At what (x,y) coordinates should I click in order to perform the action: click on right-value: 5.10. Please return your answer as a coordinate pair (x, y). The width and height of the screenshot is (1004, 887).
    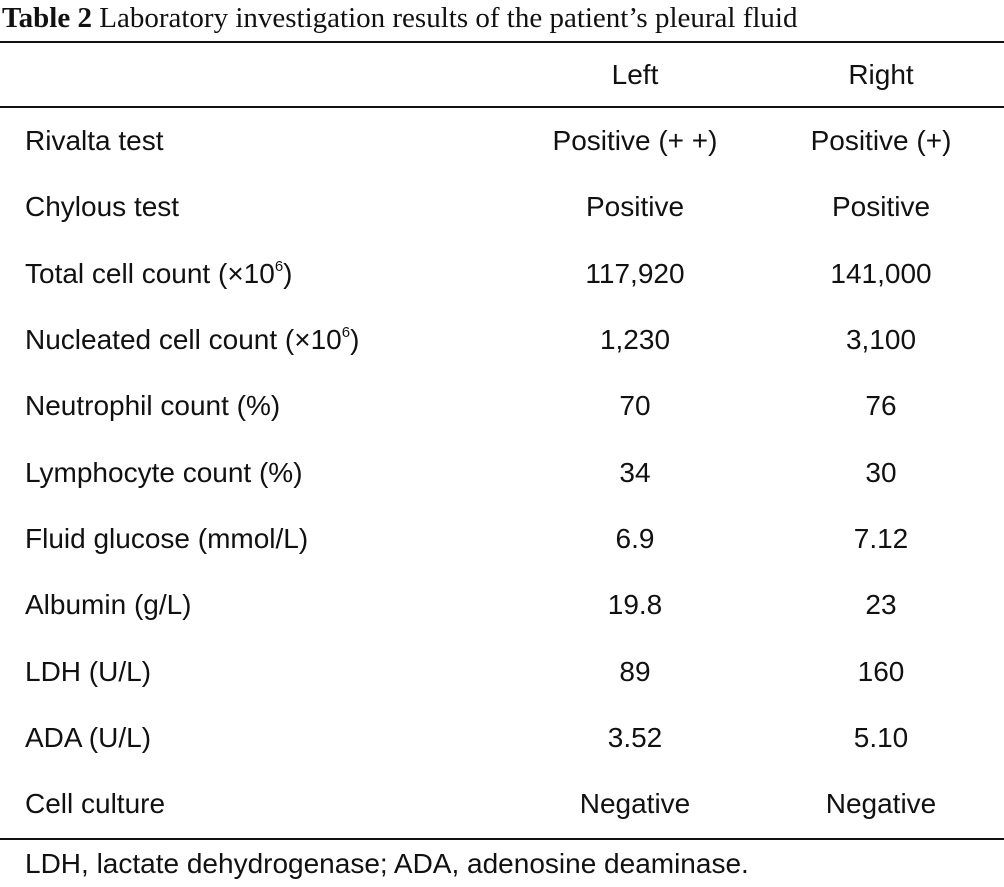
    Looking at the image, I should click on (881, 737).